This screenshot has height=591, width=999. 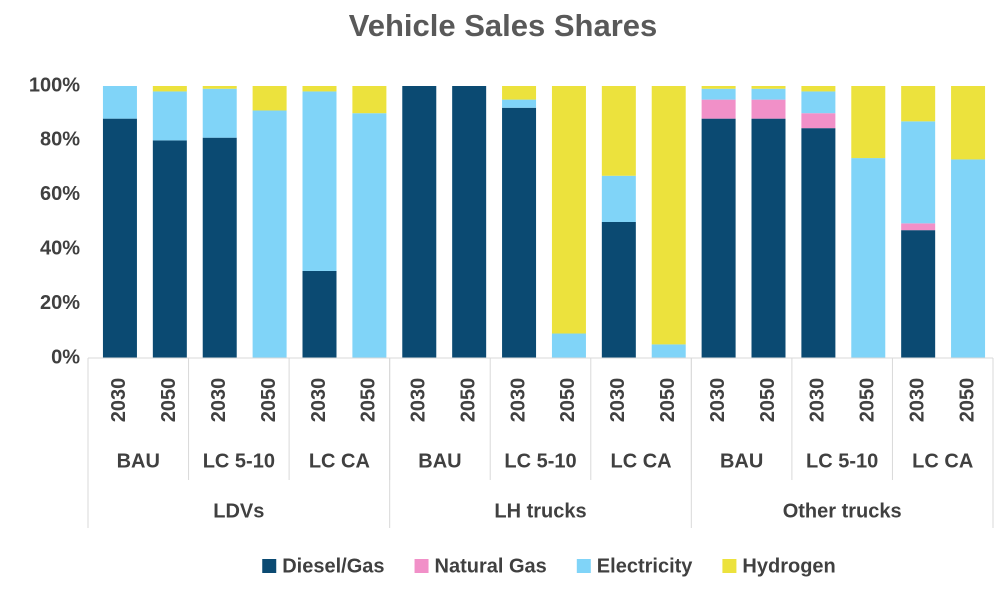 What do you see at coordinates (491, 566) in the screenshot?
I see `legend-label: Natural Gas` at bounding box center [491, 566].